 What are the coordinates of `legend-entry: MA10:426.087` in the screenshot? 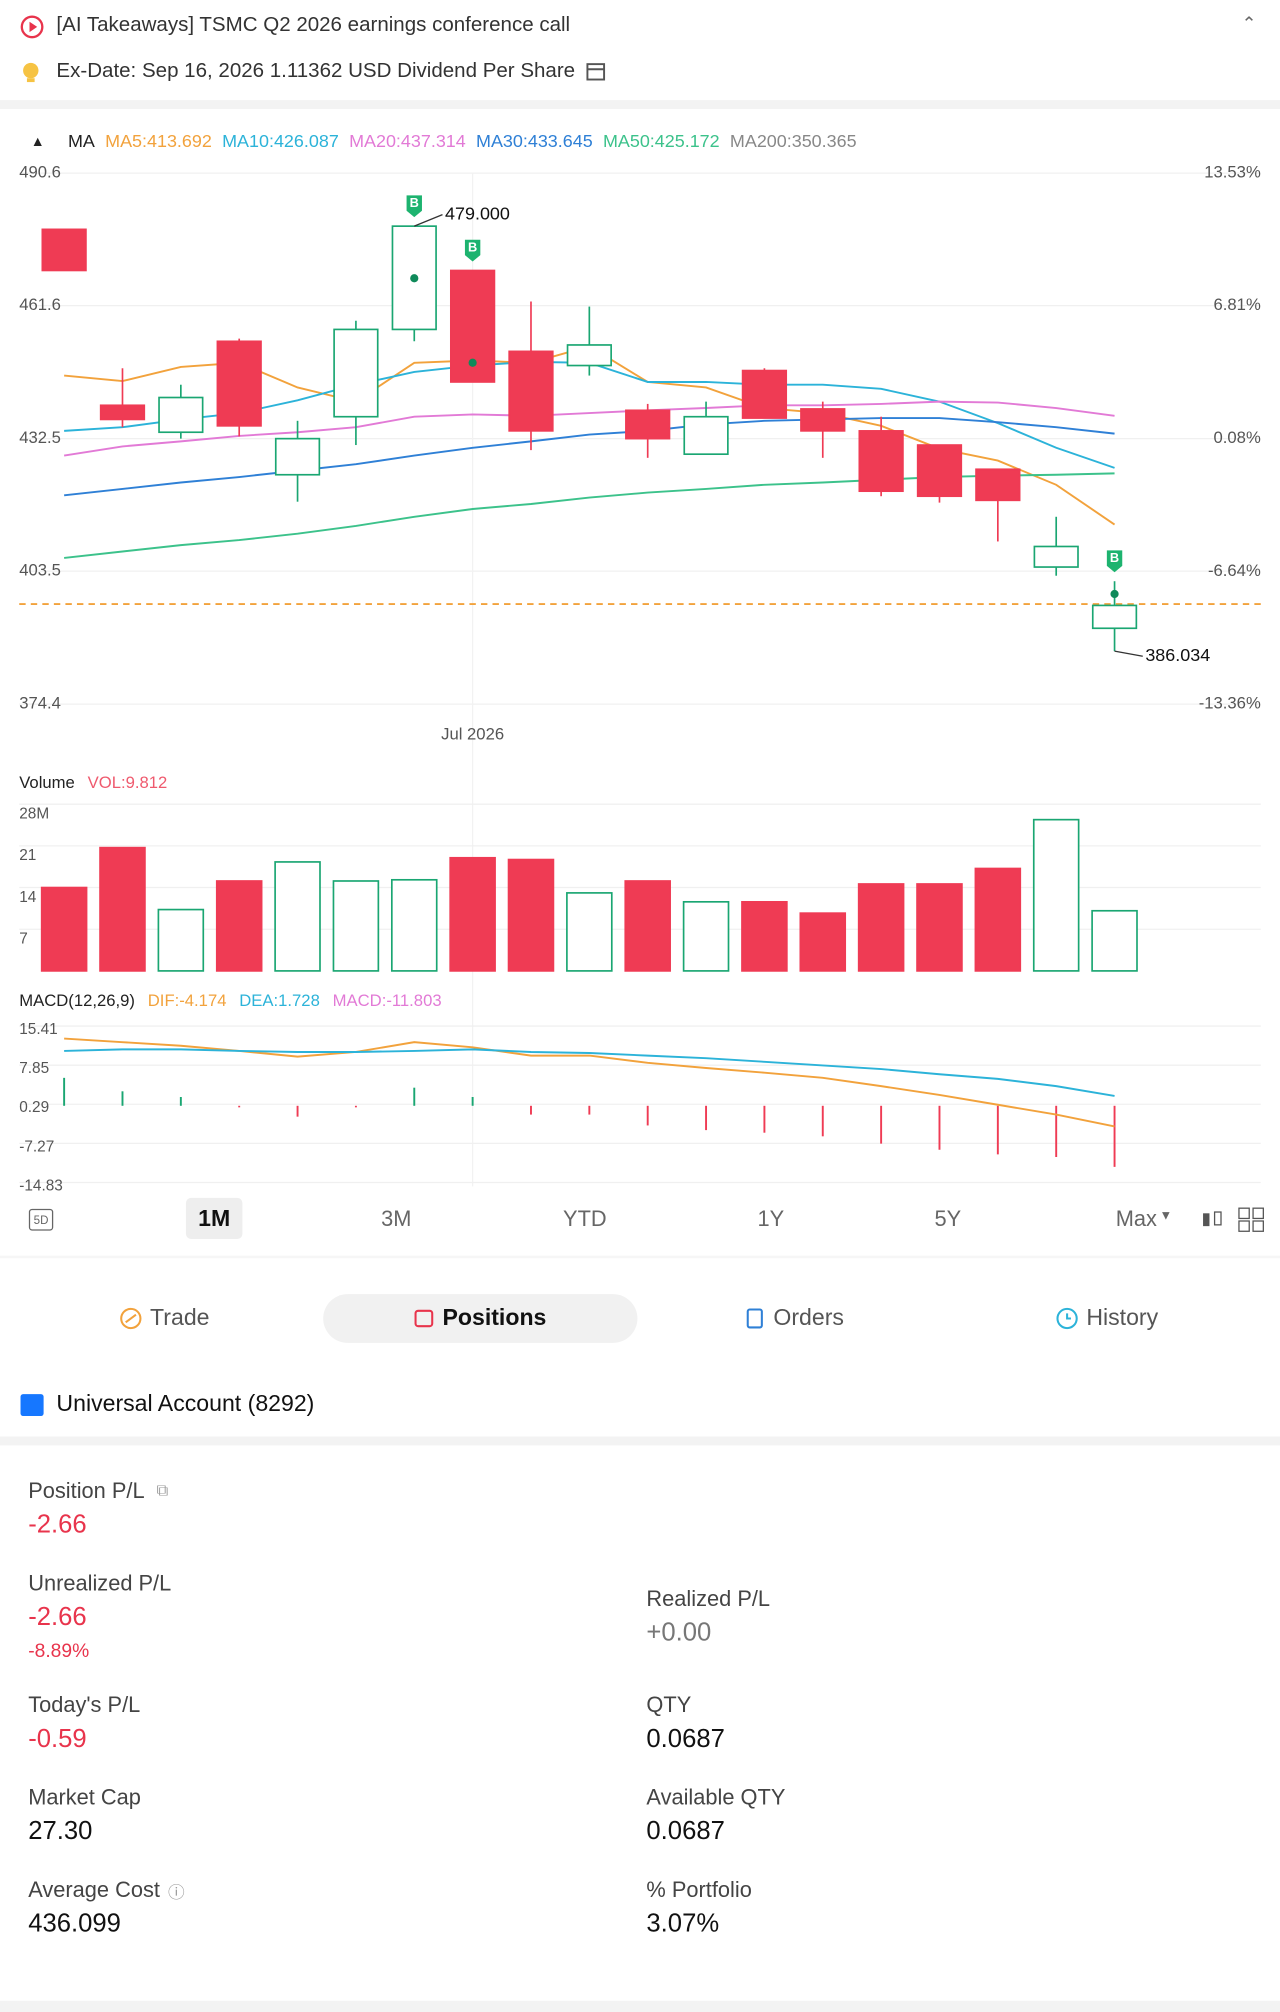 It's located at (280, 141).